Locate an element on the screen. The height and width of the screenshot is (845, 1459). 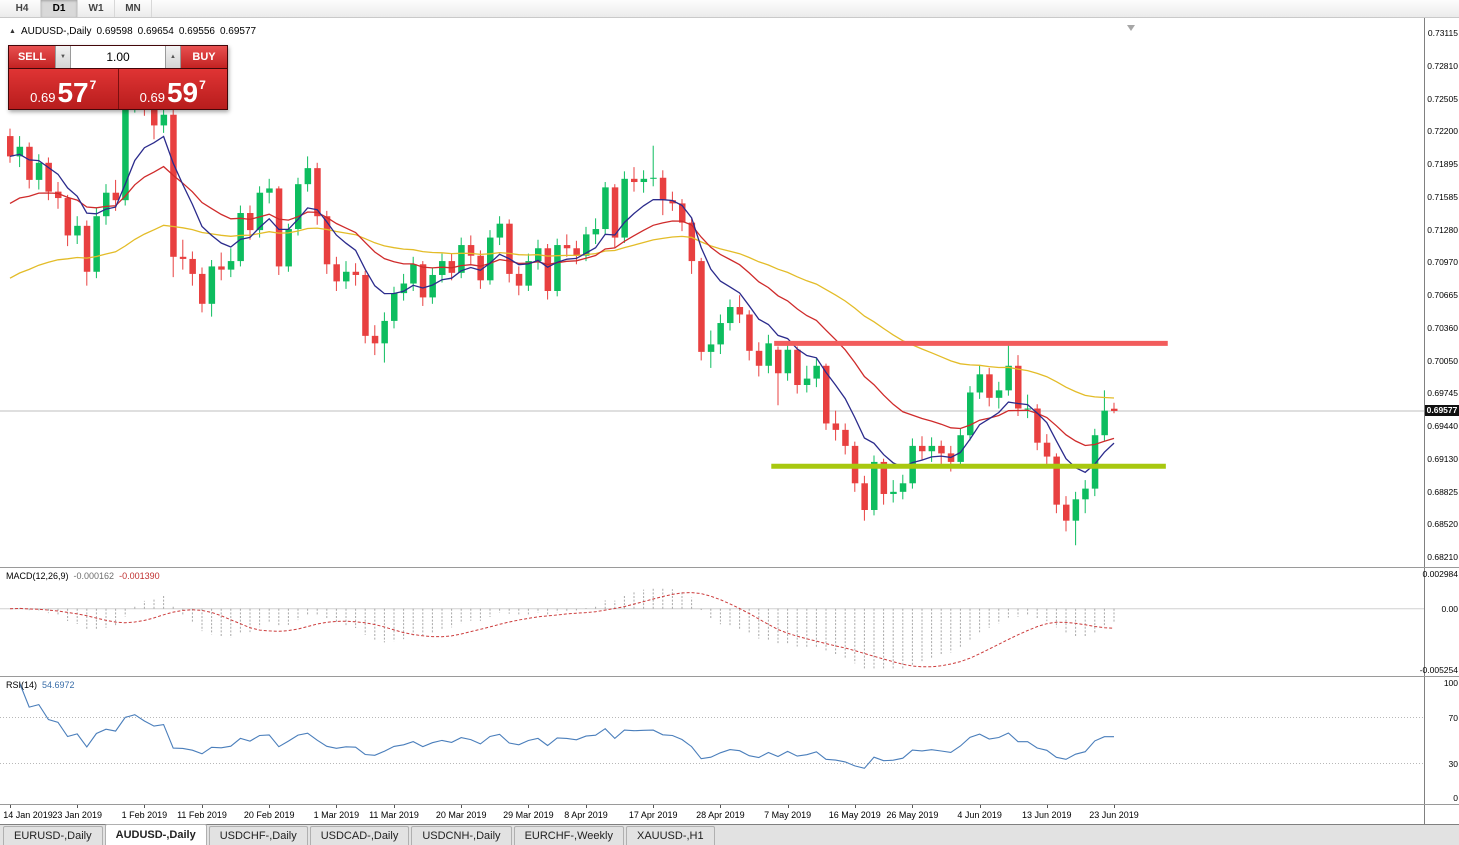
timeframe-button-d1: D1 is located at coordinates (59, 8).